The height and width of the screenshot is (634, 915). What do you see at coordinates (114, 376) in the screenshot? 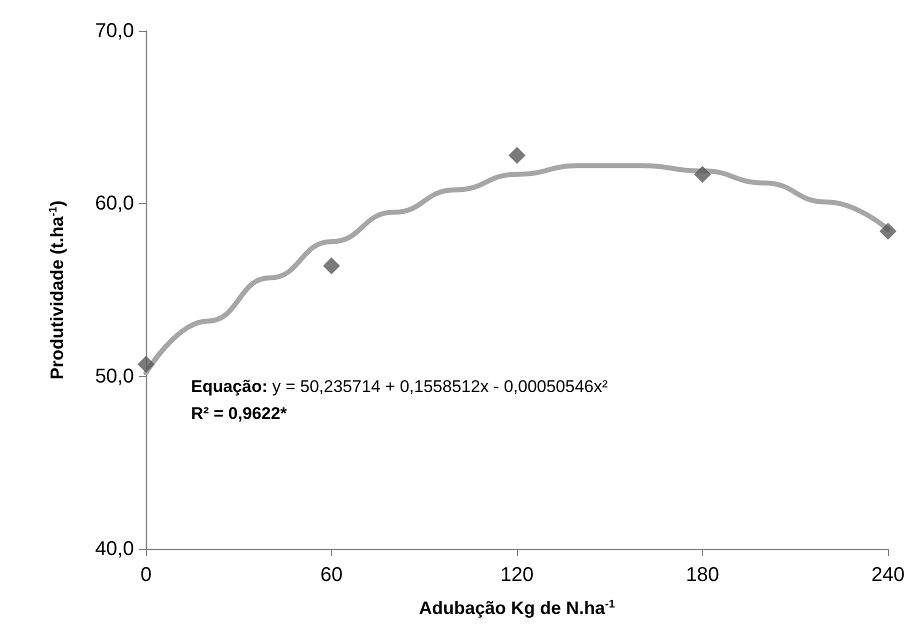
I see `y-tick-label: 50,0` at bounding box center [114, 376].